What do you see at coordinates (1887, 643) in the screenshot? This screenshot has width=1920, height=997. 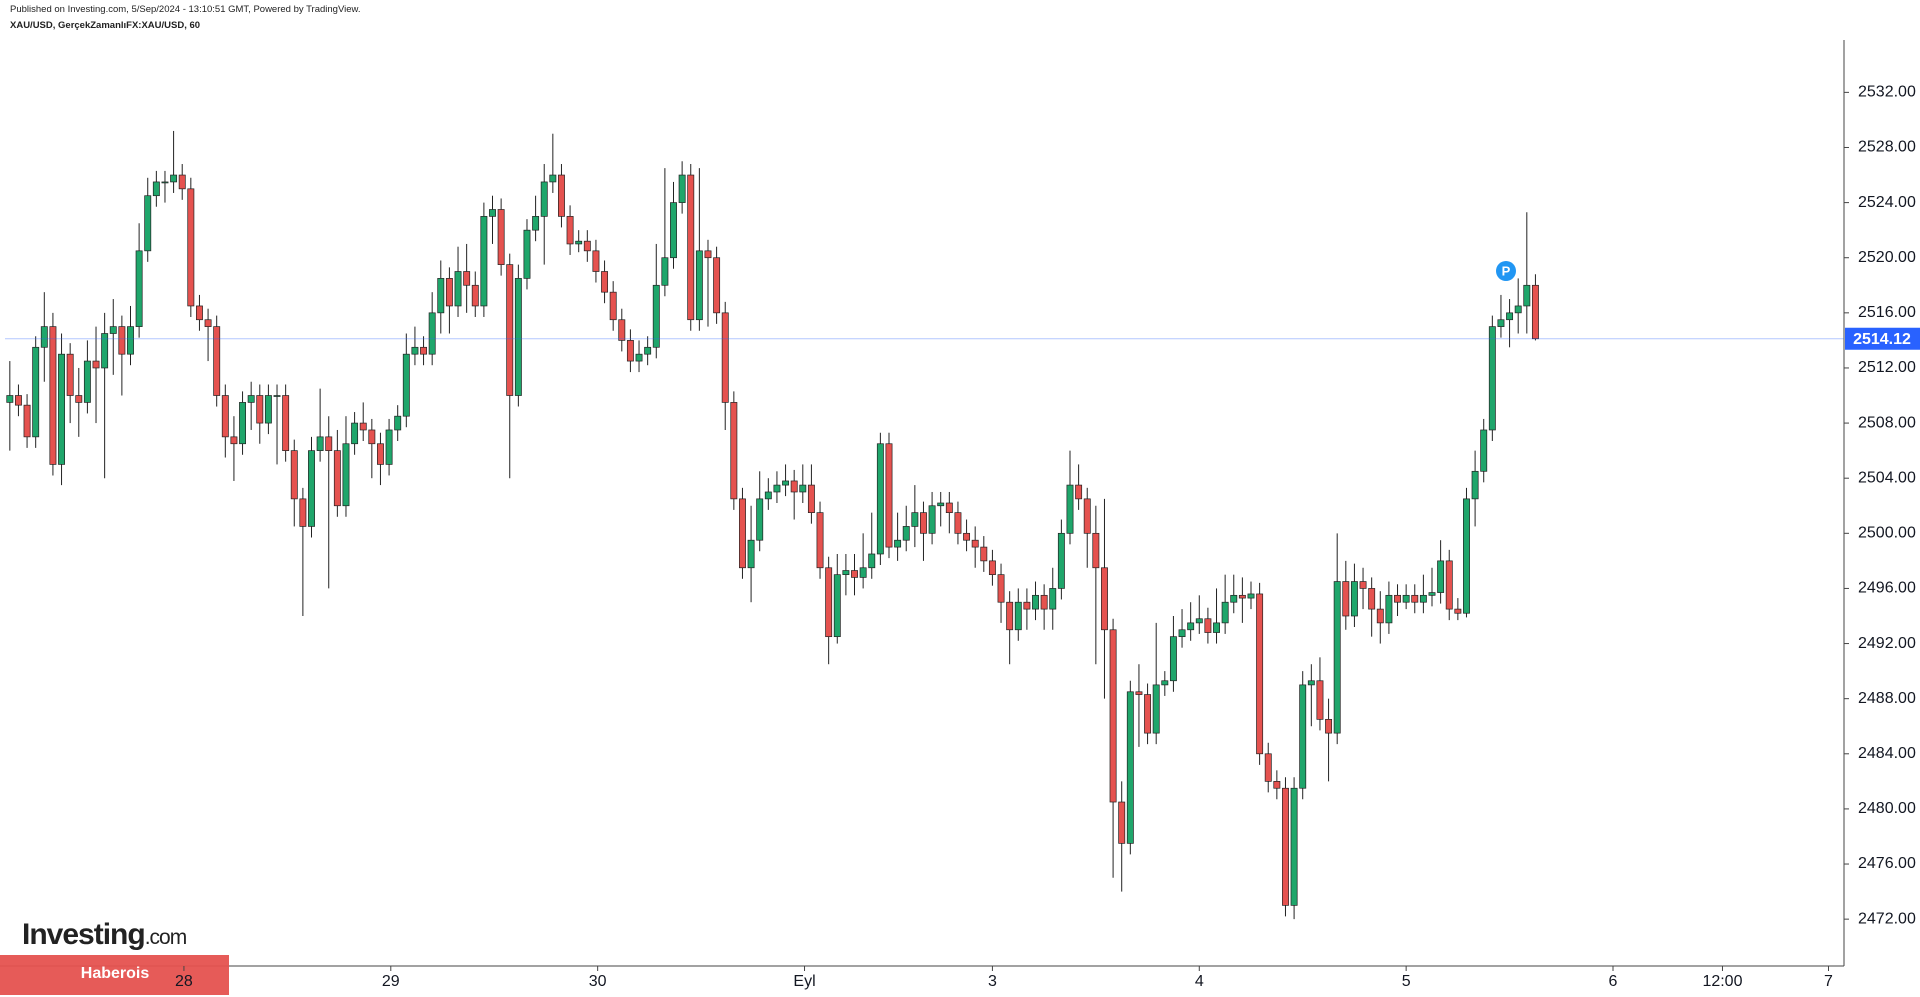 I see `y-tick-label: 2492.00` at bounding box center [1887, 643].